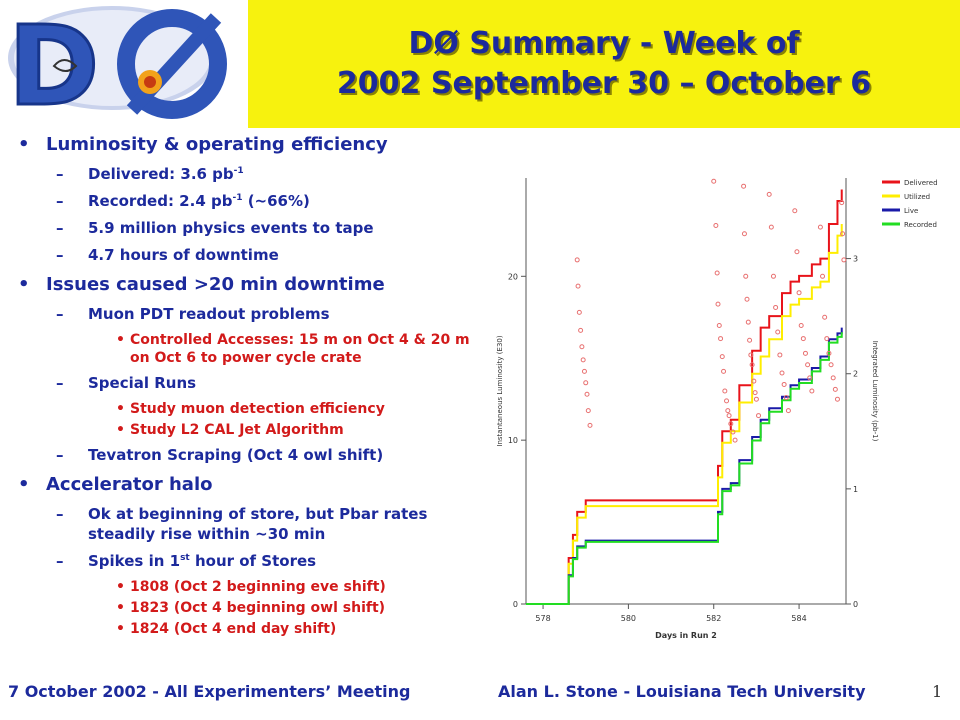 Image resolution: width=960 pixels, height=720 pixels. I want to click on title-line-1: DØ Summary - Week of, so click(604, 43).